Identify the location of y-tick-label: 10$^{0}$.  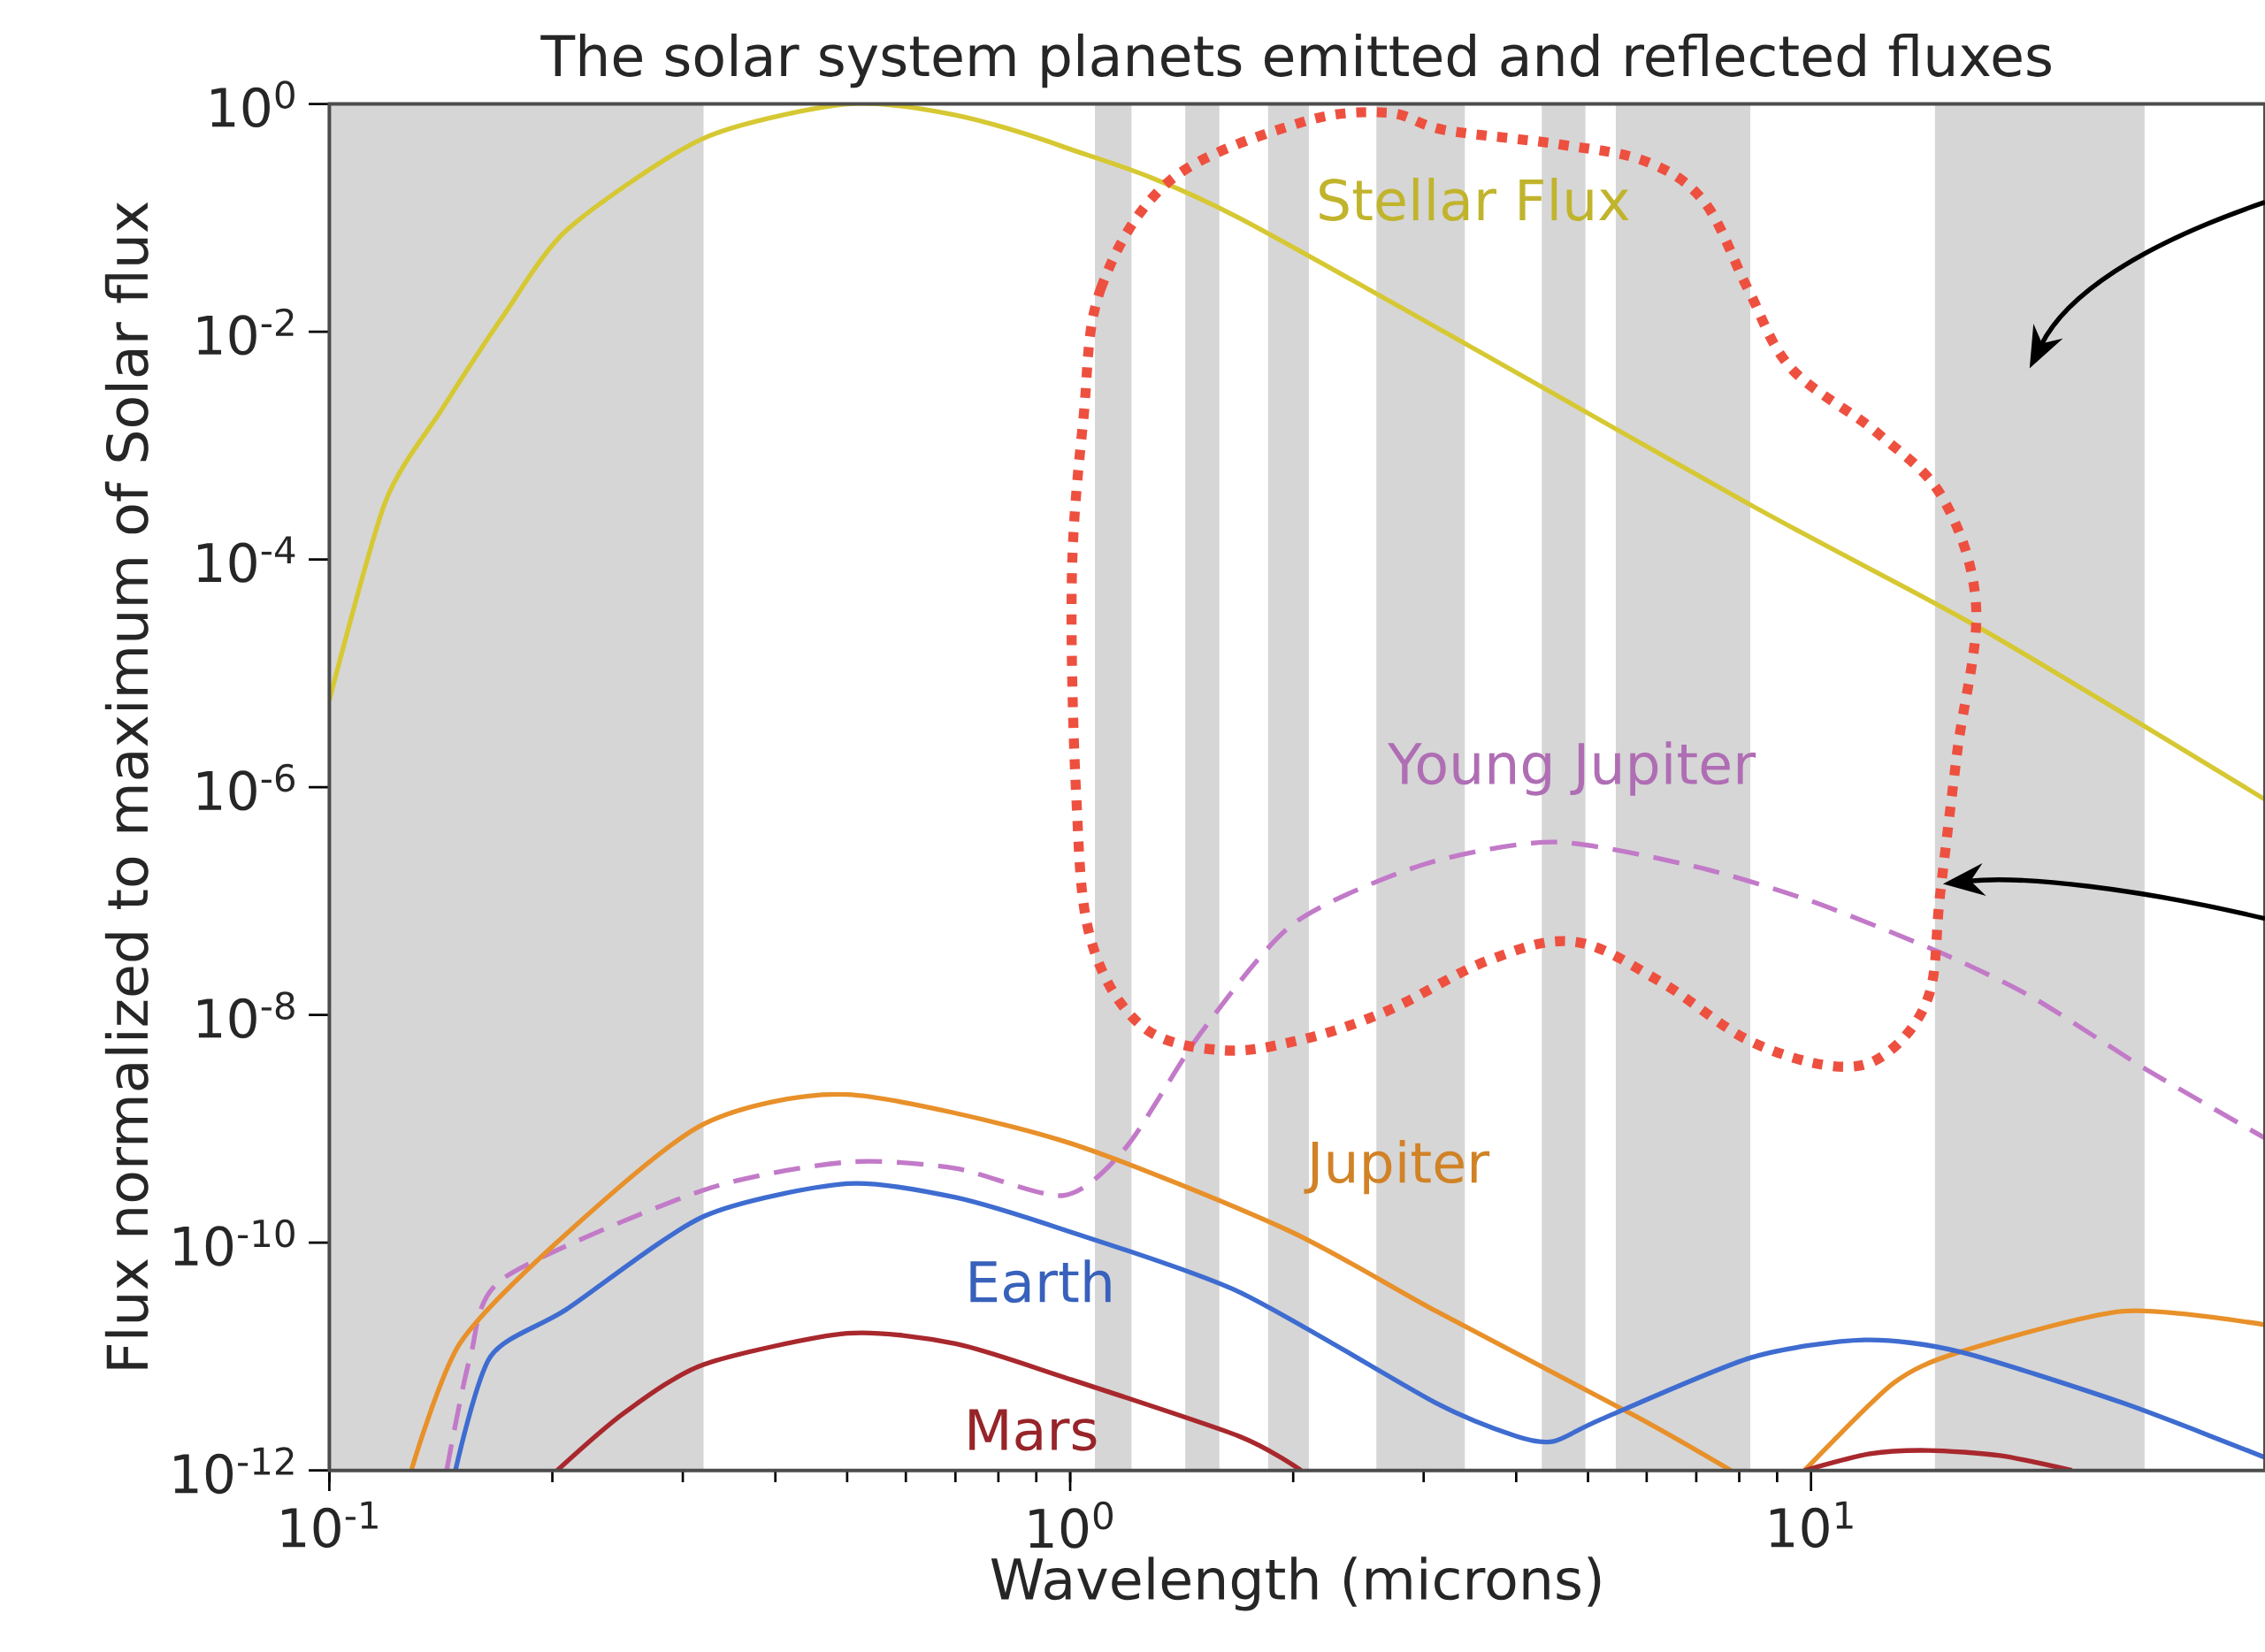
(253, 104).